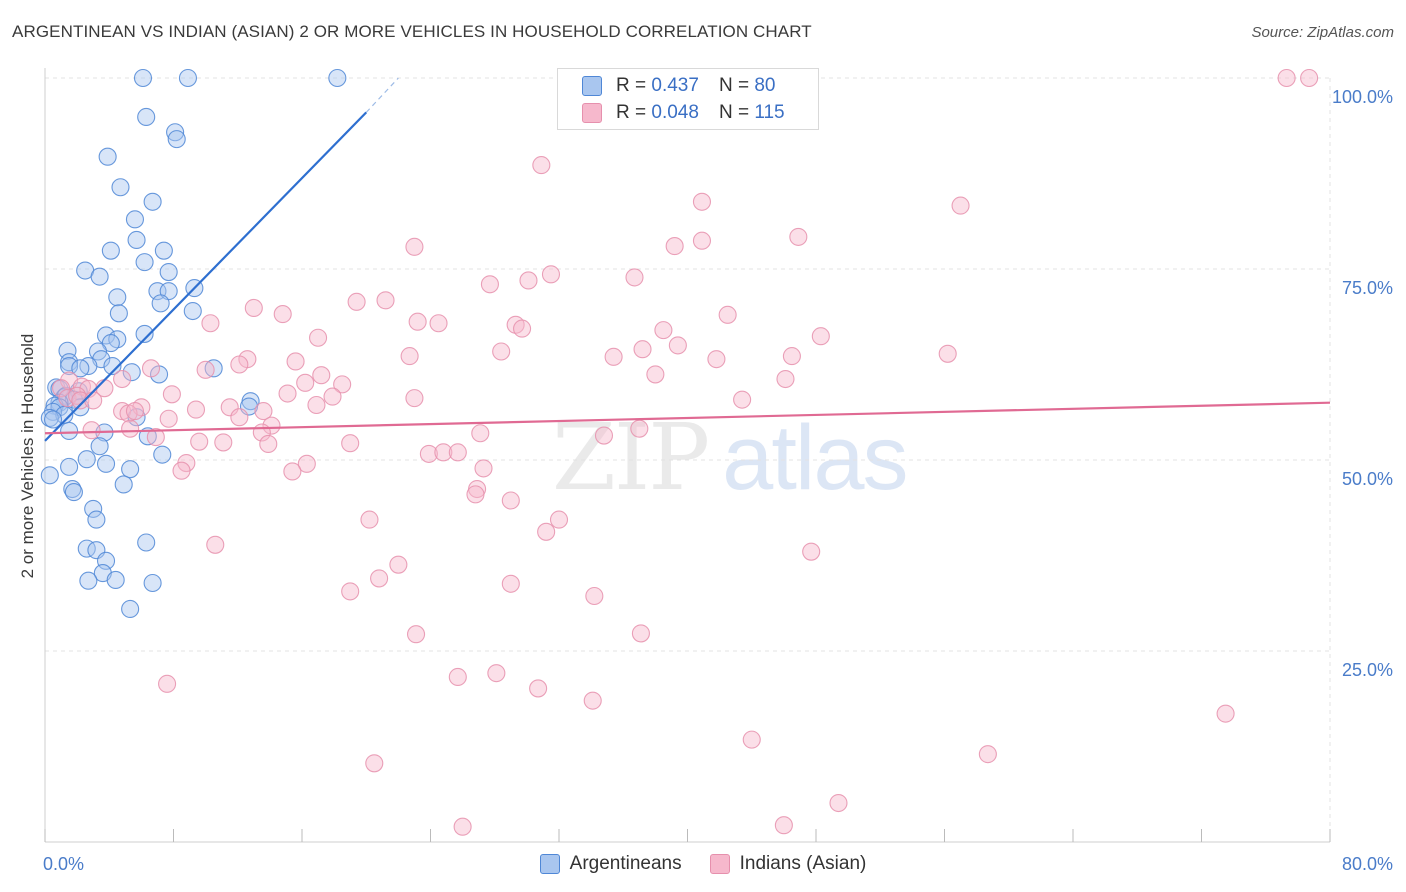 The height and width of the screenshot is (892, 1406). Describe the element at coordinates (688, 99) in the screenshot. I see `stats-legend: R = 0.437 N = 80 R = 0.048 N = 115` at that location.